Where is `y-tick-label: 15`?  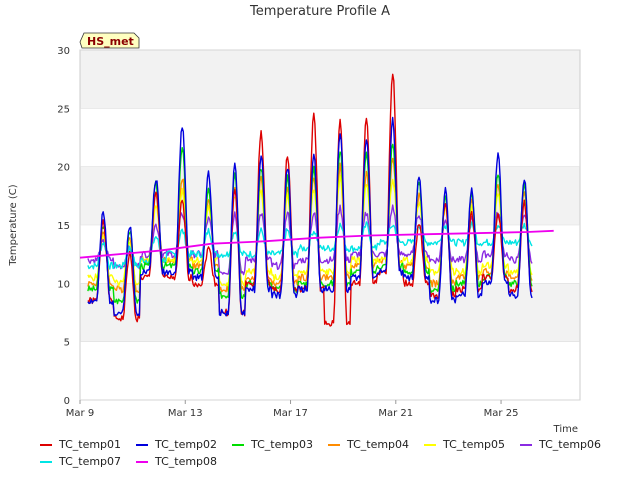 y-tick-label: 15 is located at coordinates (63, 226).